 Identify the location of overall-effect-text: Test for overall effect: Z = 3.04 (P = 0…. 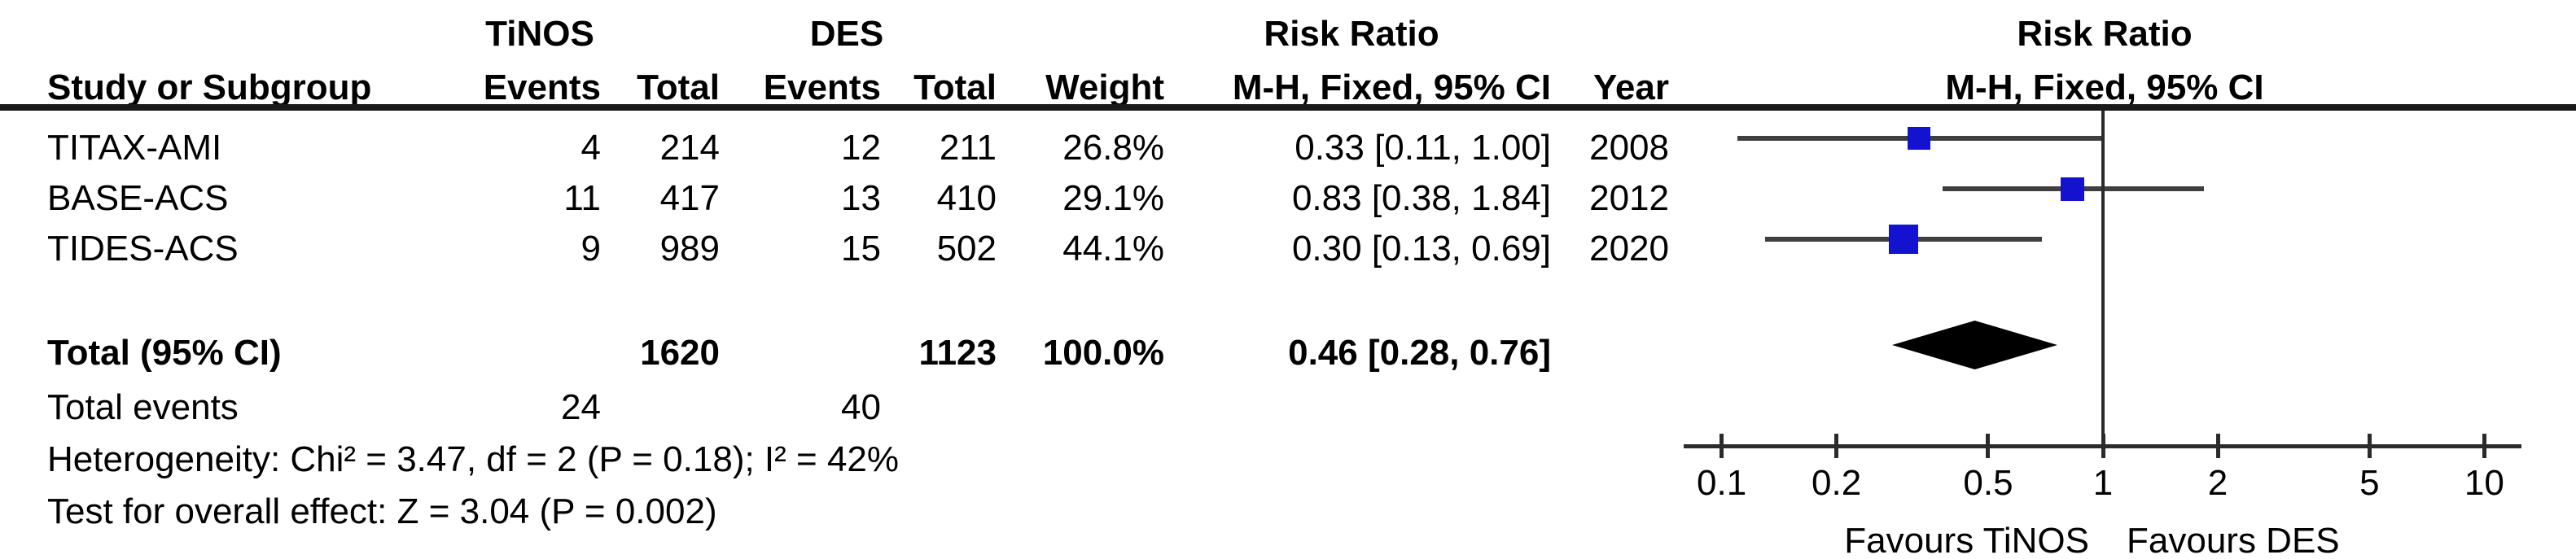
(382, 511).